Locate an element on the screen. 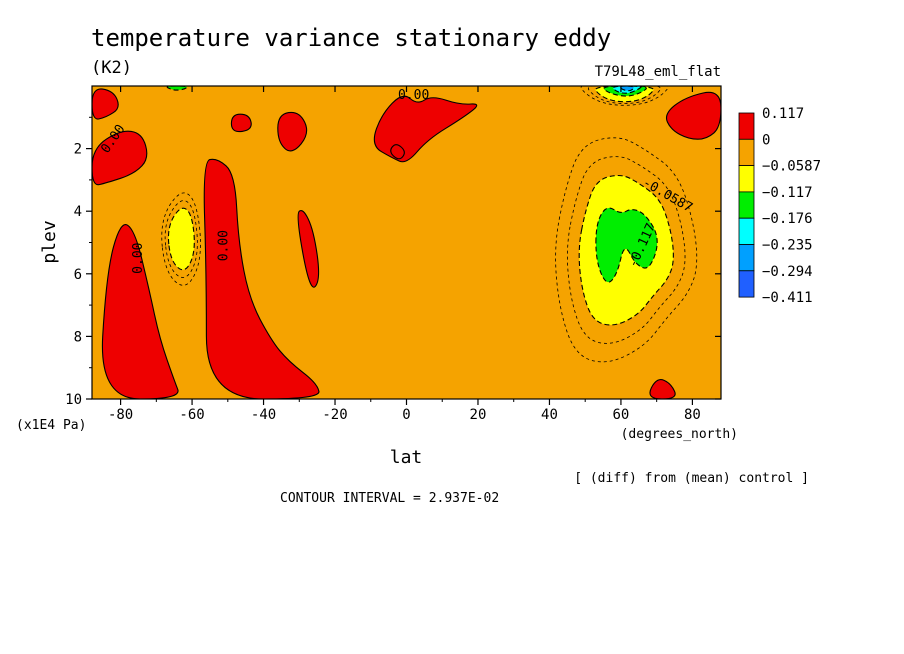  x-units-label: (degrees_north) is located at coordinates (679, 434).